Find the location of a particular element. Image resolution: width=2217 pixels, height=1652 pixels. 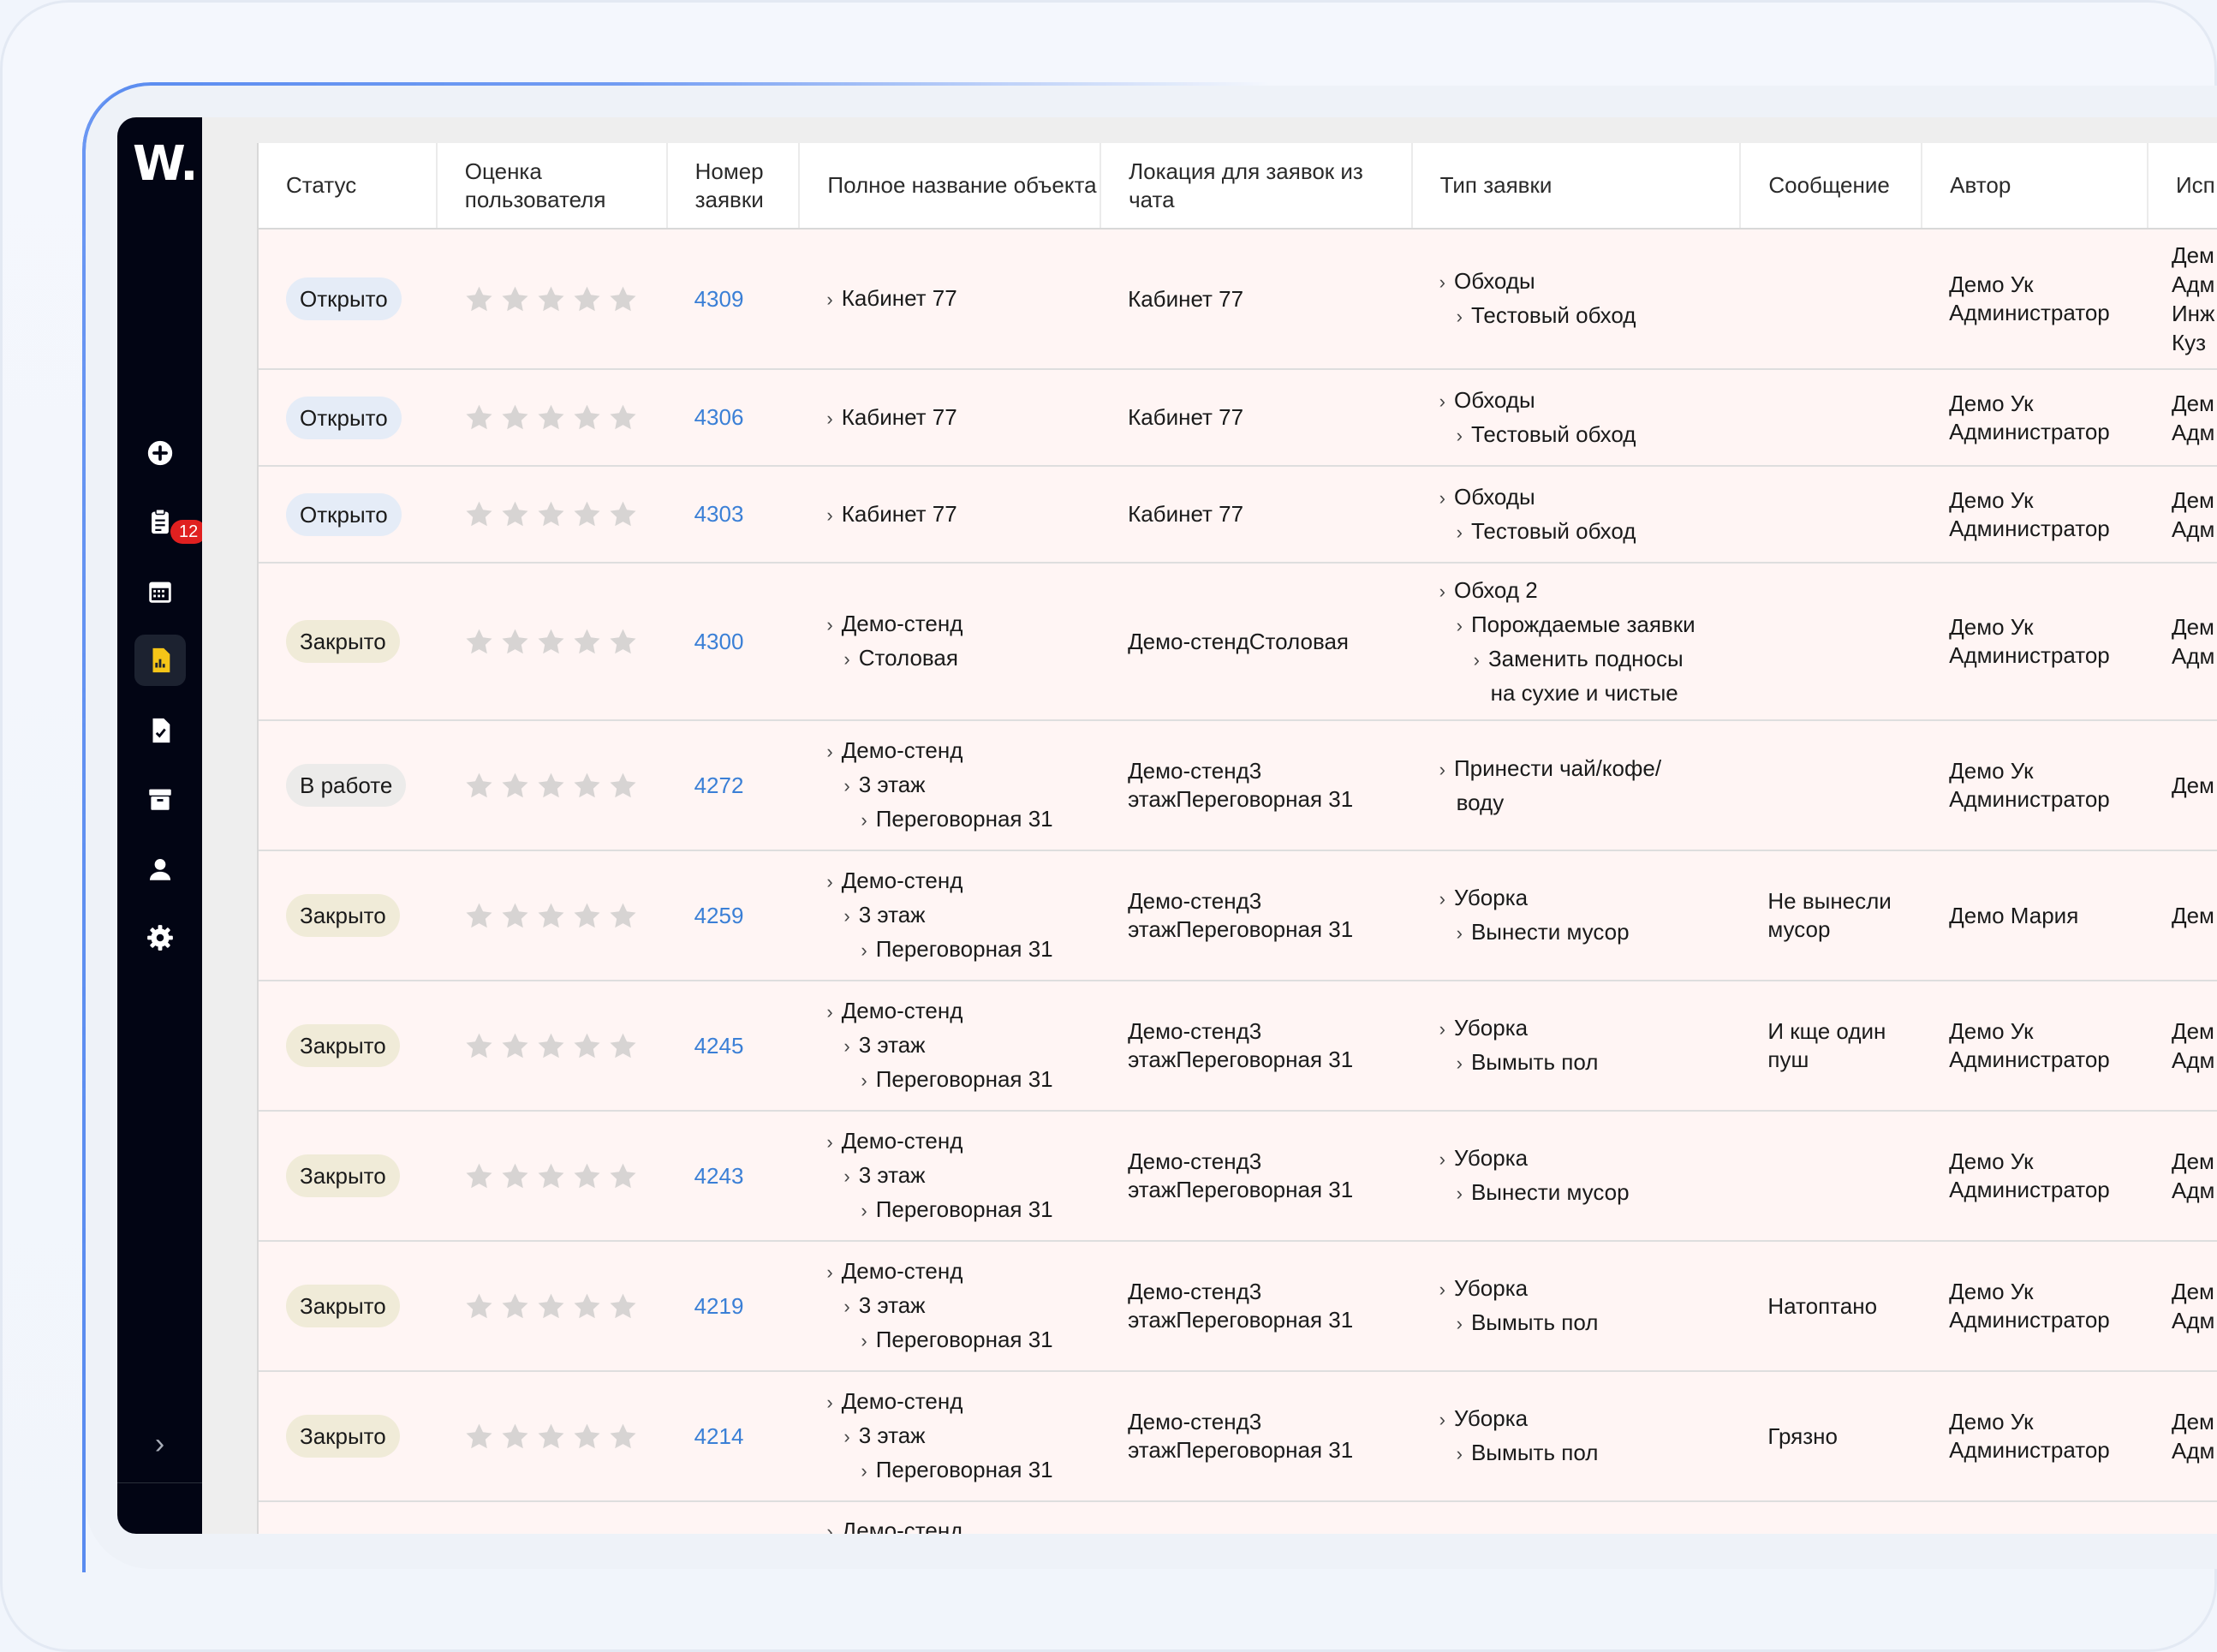

request-number-link: 4243 is located at coordinates (719, 1175).